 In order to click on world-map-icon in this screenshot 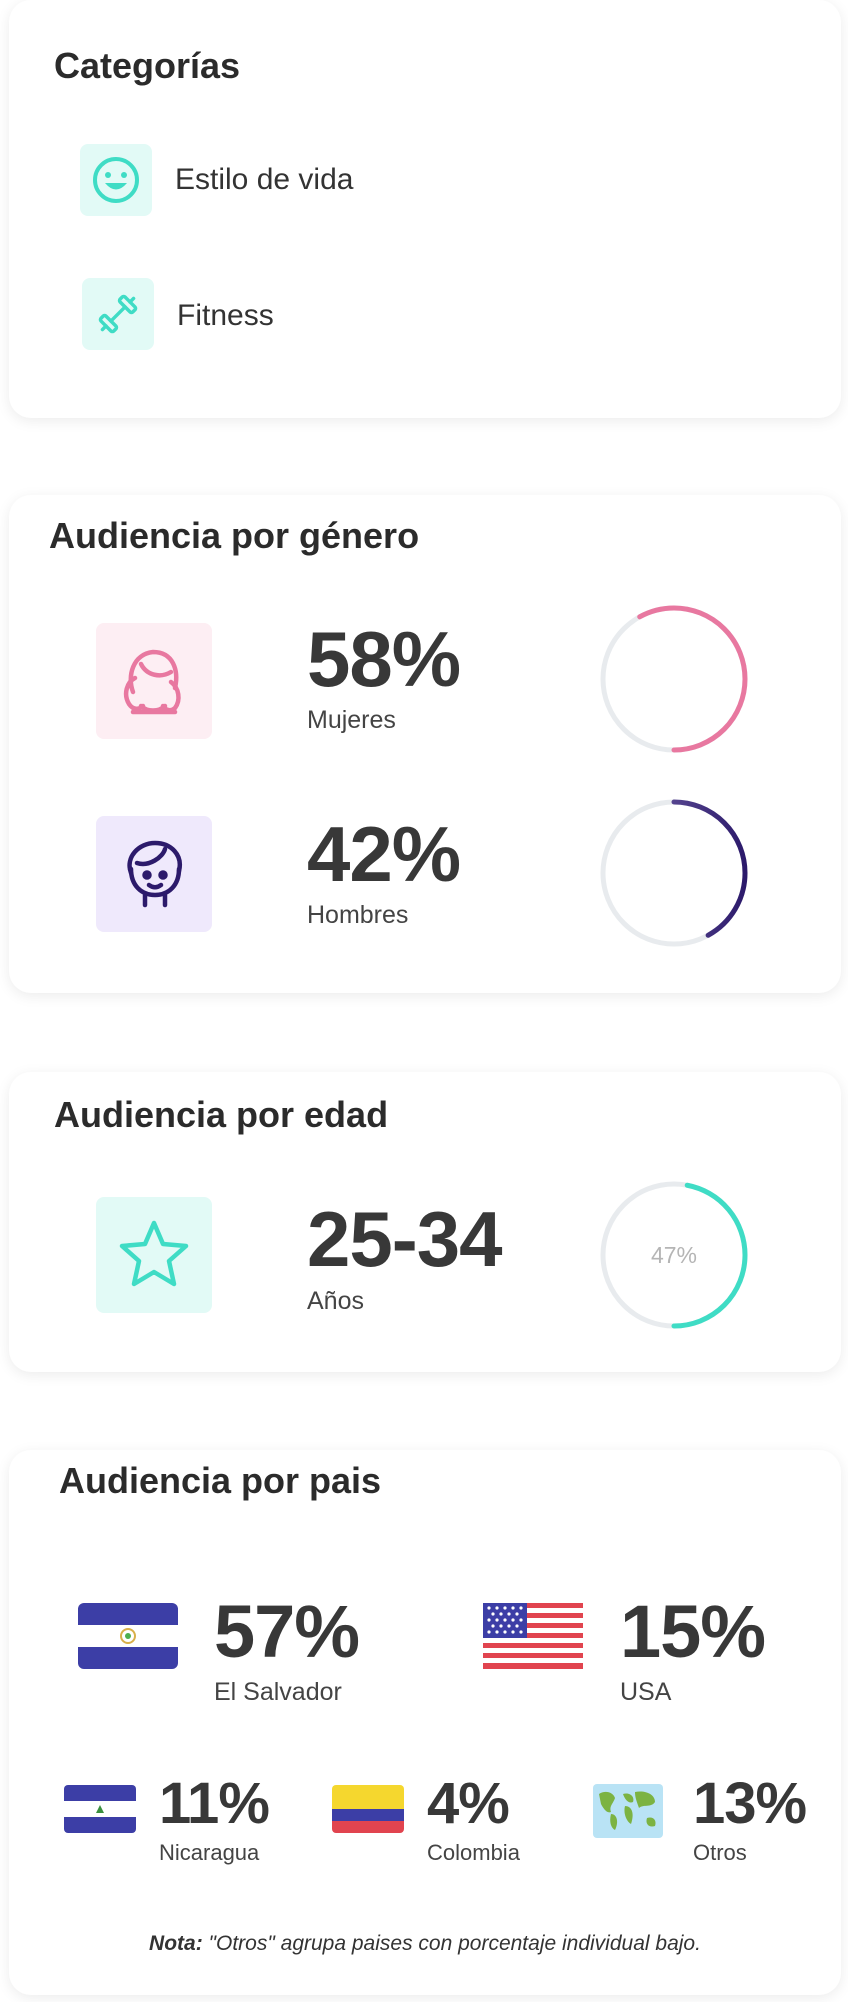, I will do `click(628, 1811)`.